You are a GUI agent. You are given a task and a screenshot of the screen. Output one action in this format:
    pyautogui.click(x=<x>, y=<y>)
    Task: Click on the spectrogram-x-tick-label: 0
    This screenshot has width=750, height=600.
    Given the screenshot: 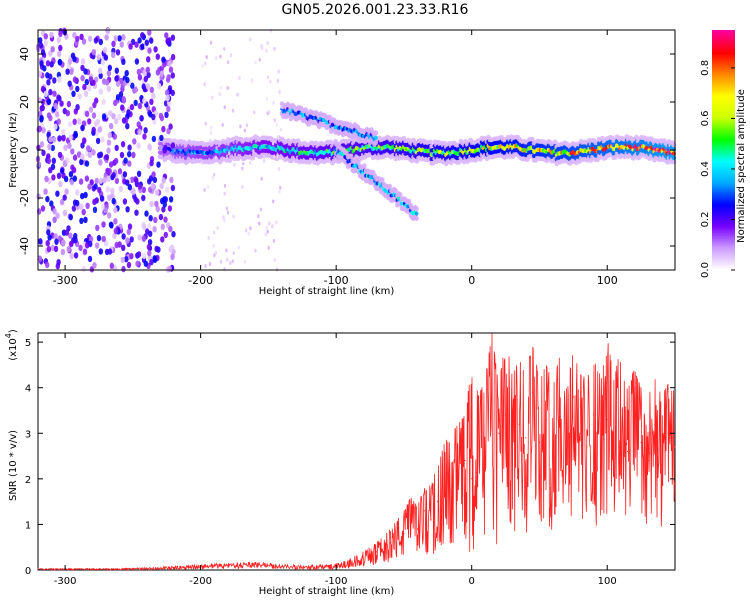 What is the action you would take?
    pyautogui.click(x=471, y=280)
    